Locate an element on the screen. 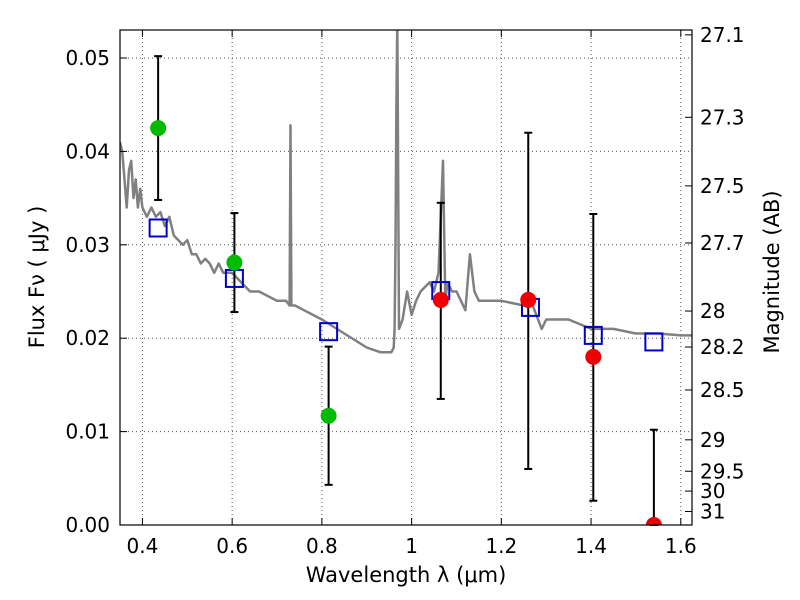 The height and width of the screenshot is (600, 800). y-tick-label: 0.04 is located at coordinates (87, 151).